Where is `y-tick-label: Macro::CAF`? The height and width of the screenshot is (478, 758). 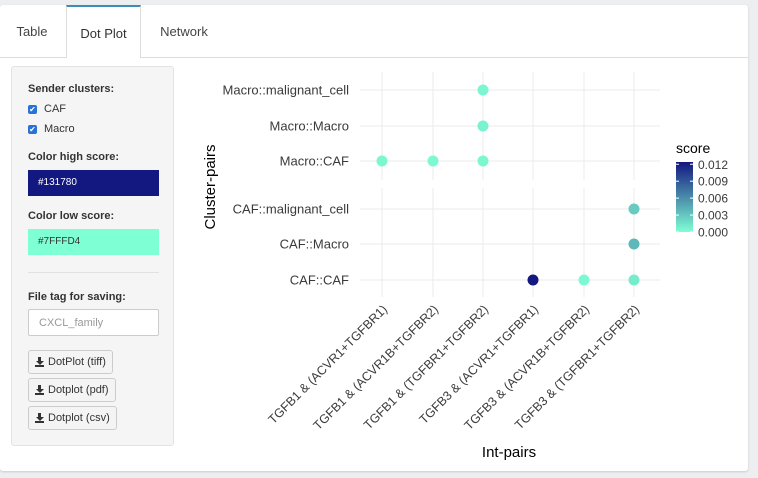
y-tick-label: Macro::CAF is located at coordinates (314, 161).